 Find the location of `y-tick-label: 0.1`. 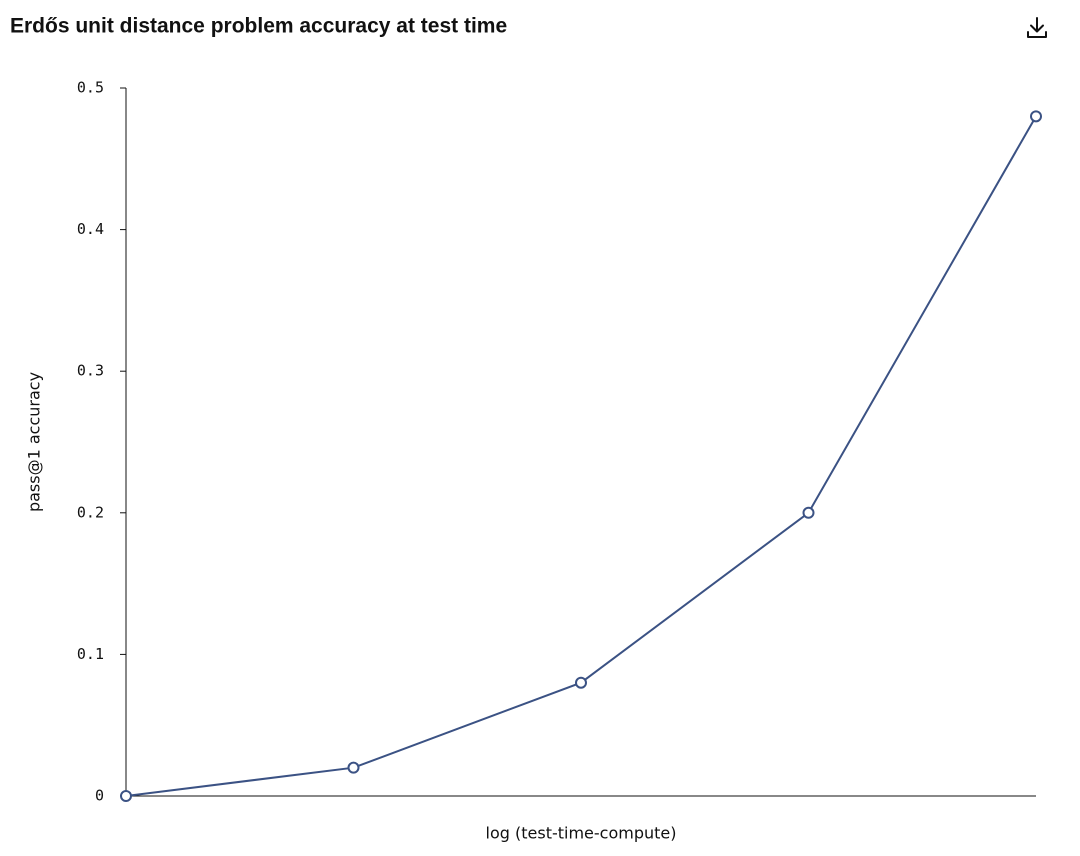

y-tick-label: 0.1 is located at coordinates (90, 654).